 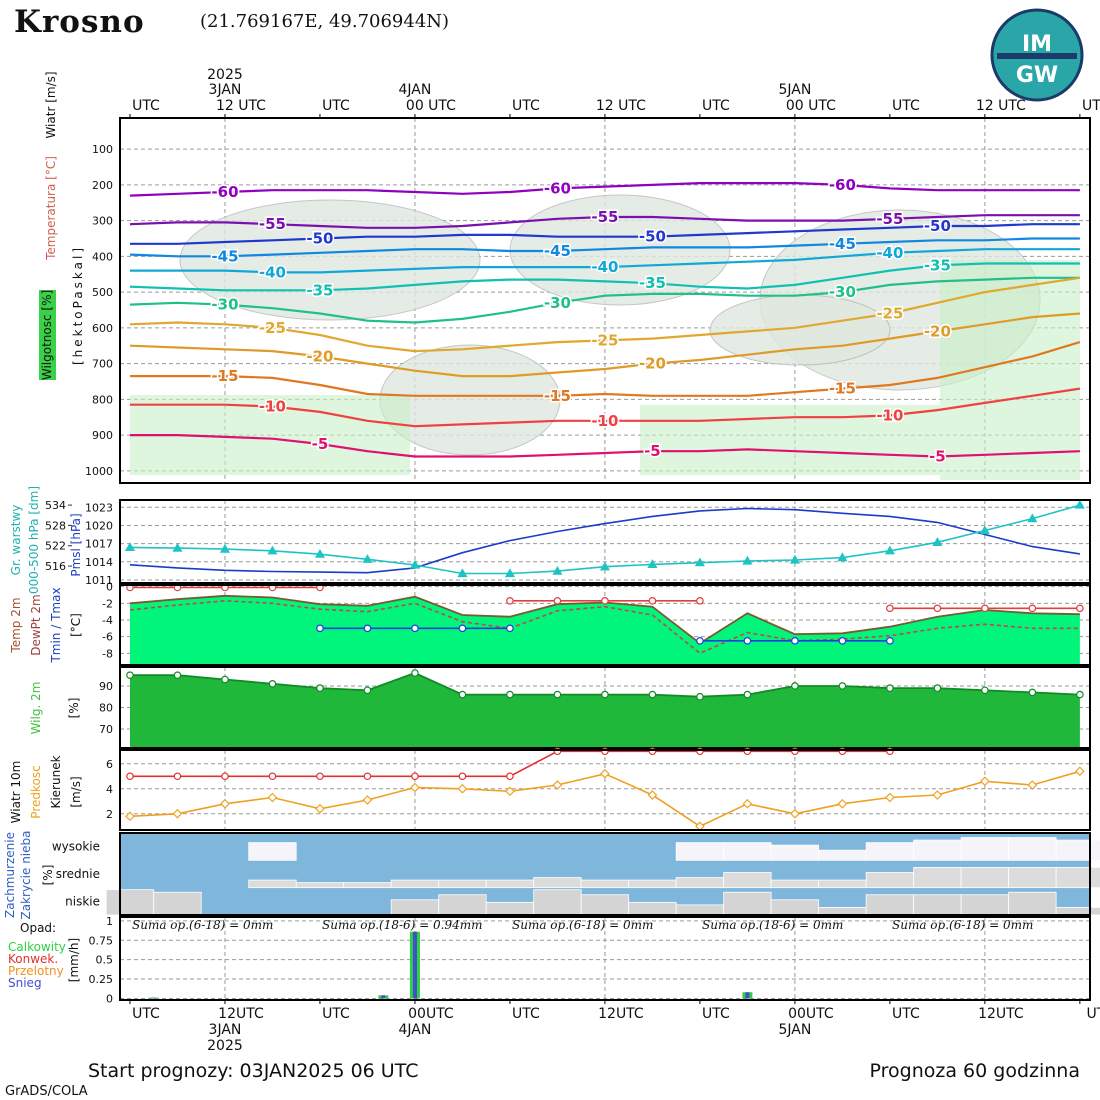 What do you see at coordinates (99, 507) in the screenshot?
I see `y-tick-label: 1023` at bounding box center [99, 507].